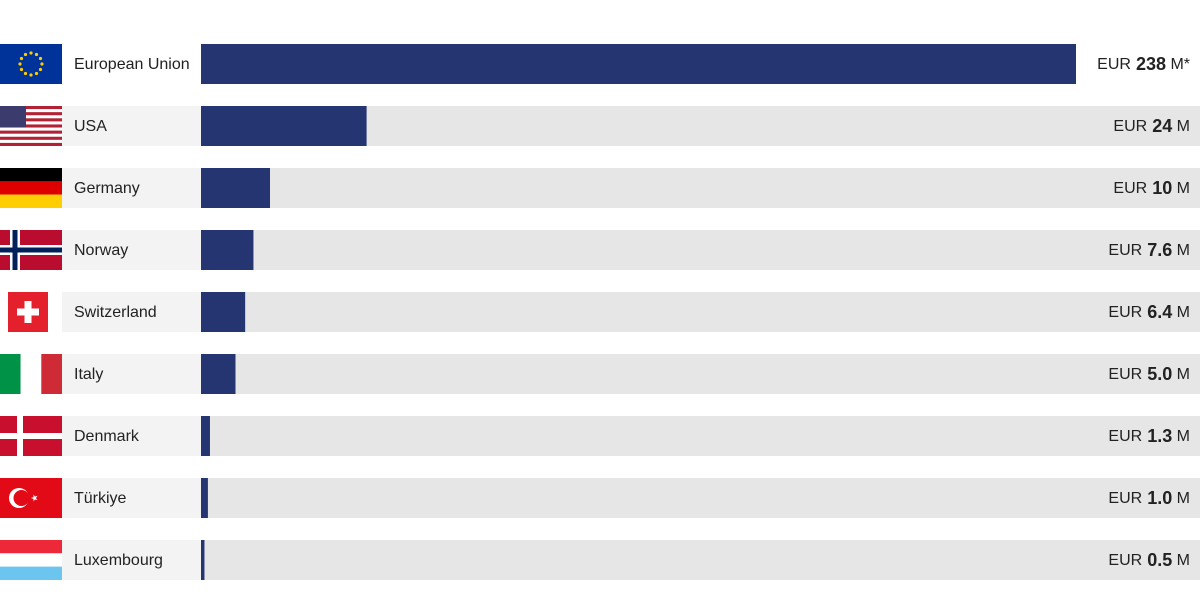  I want to click on value-label-part: 238, so click(1148, 64).